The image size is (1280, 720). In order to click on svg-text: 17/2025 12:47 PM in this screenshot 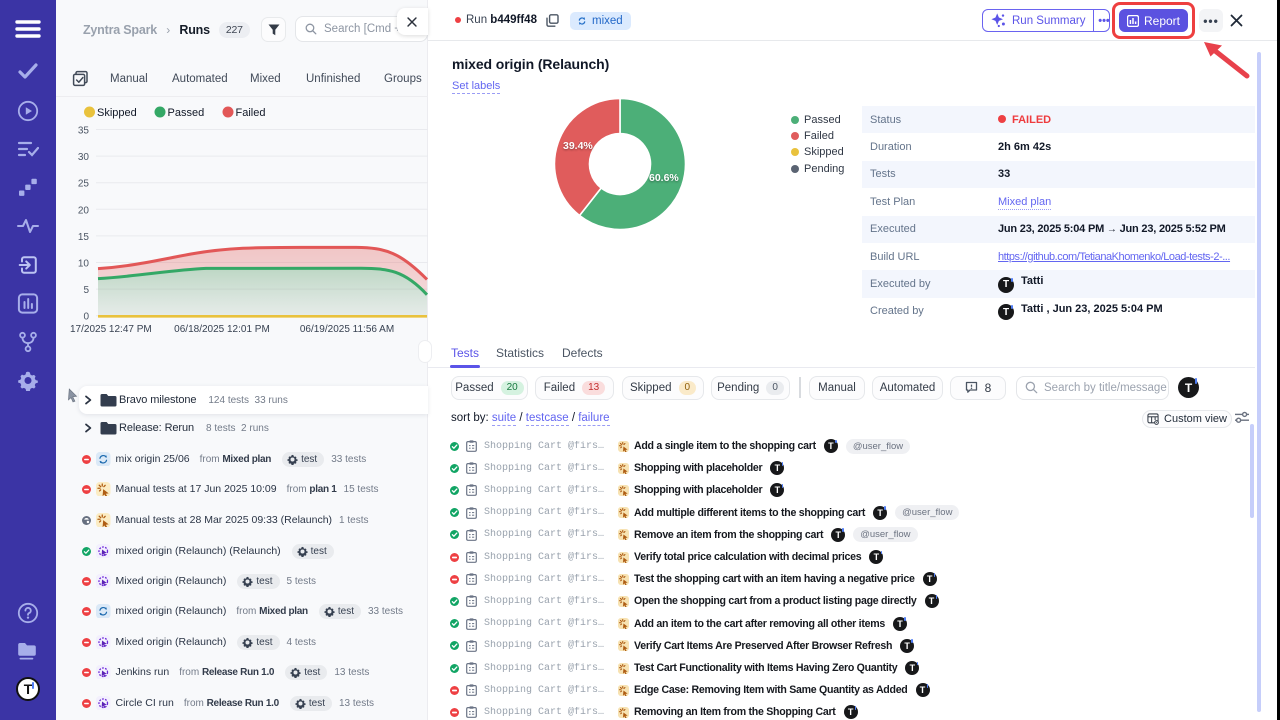, I will do `click(111, 329)`.